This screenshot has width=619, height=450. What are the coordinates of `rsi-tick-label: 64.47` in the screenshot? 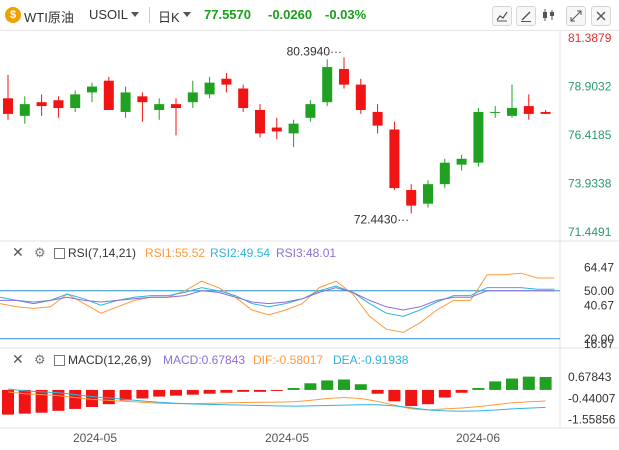 It's located at (599, 268).